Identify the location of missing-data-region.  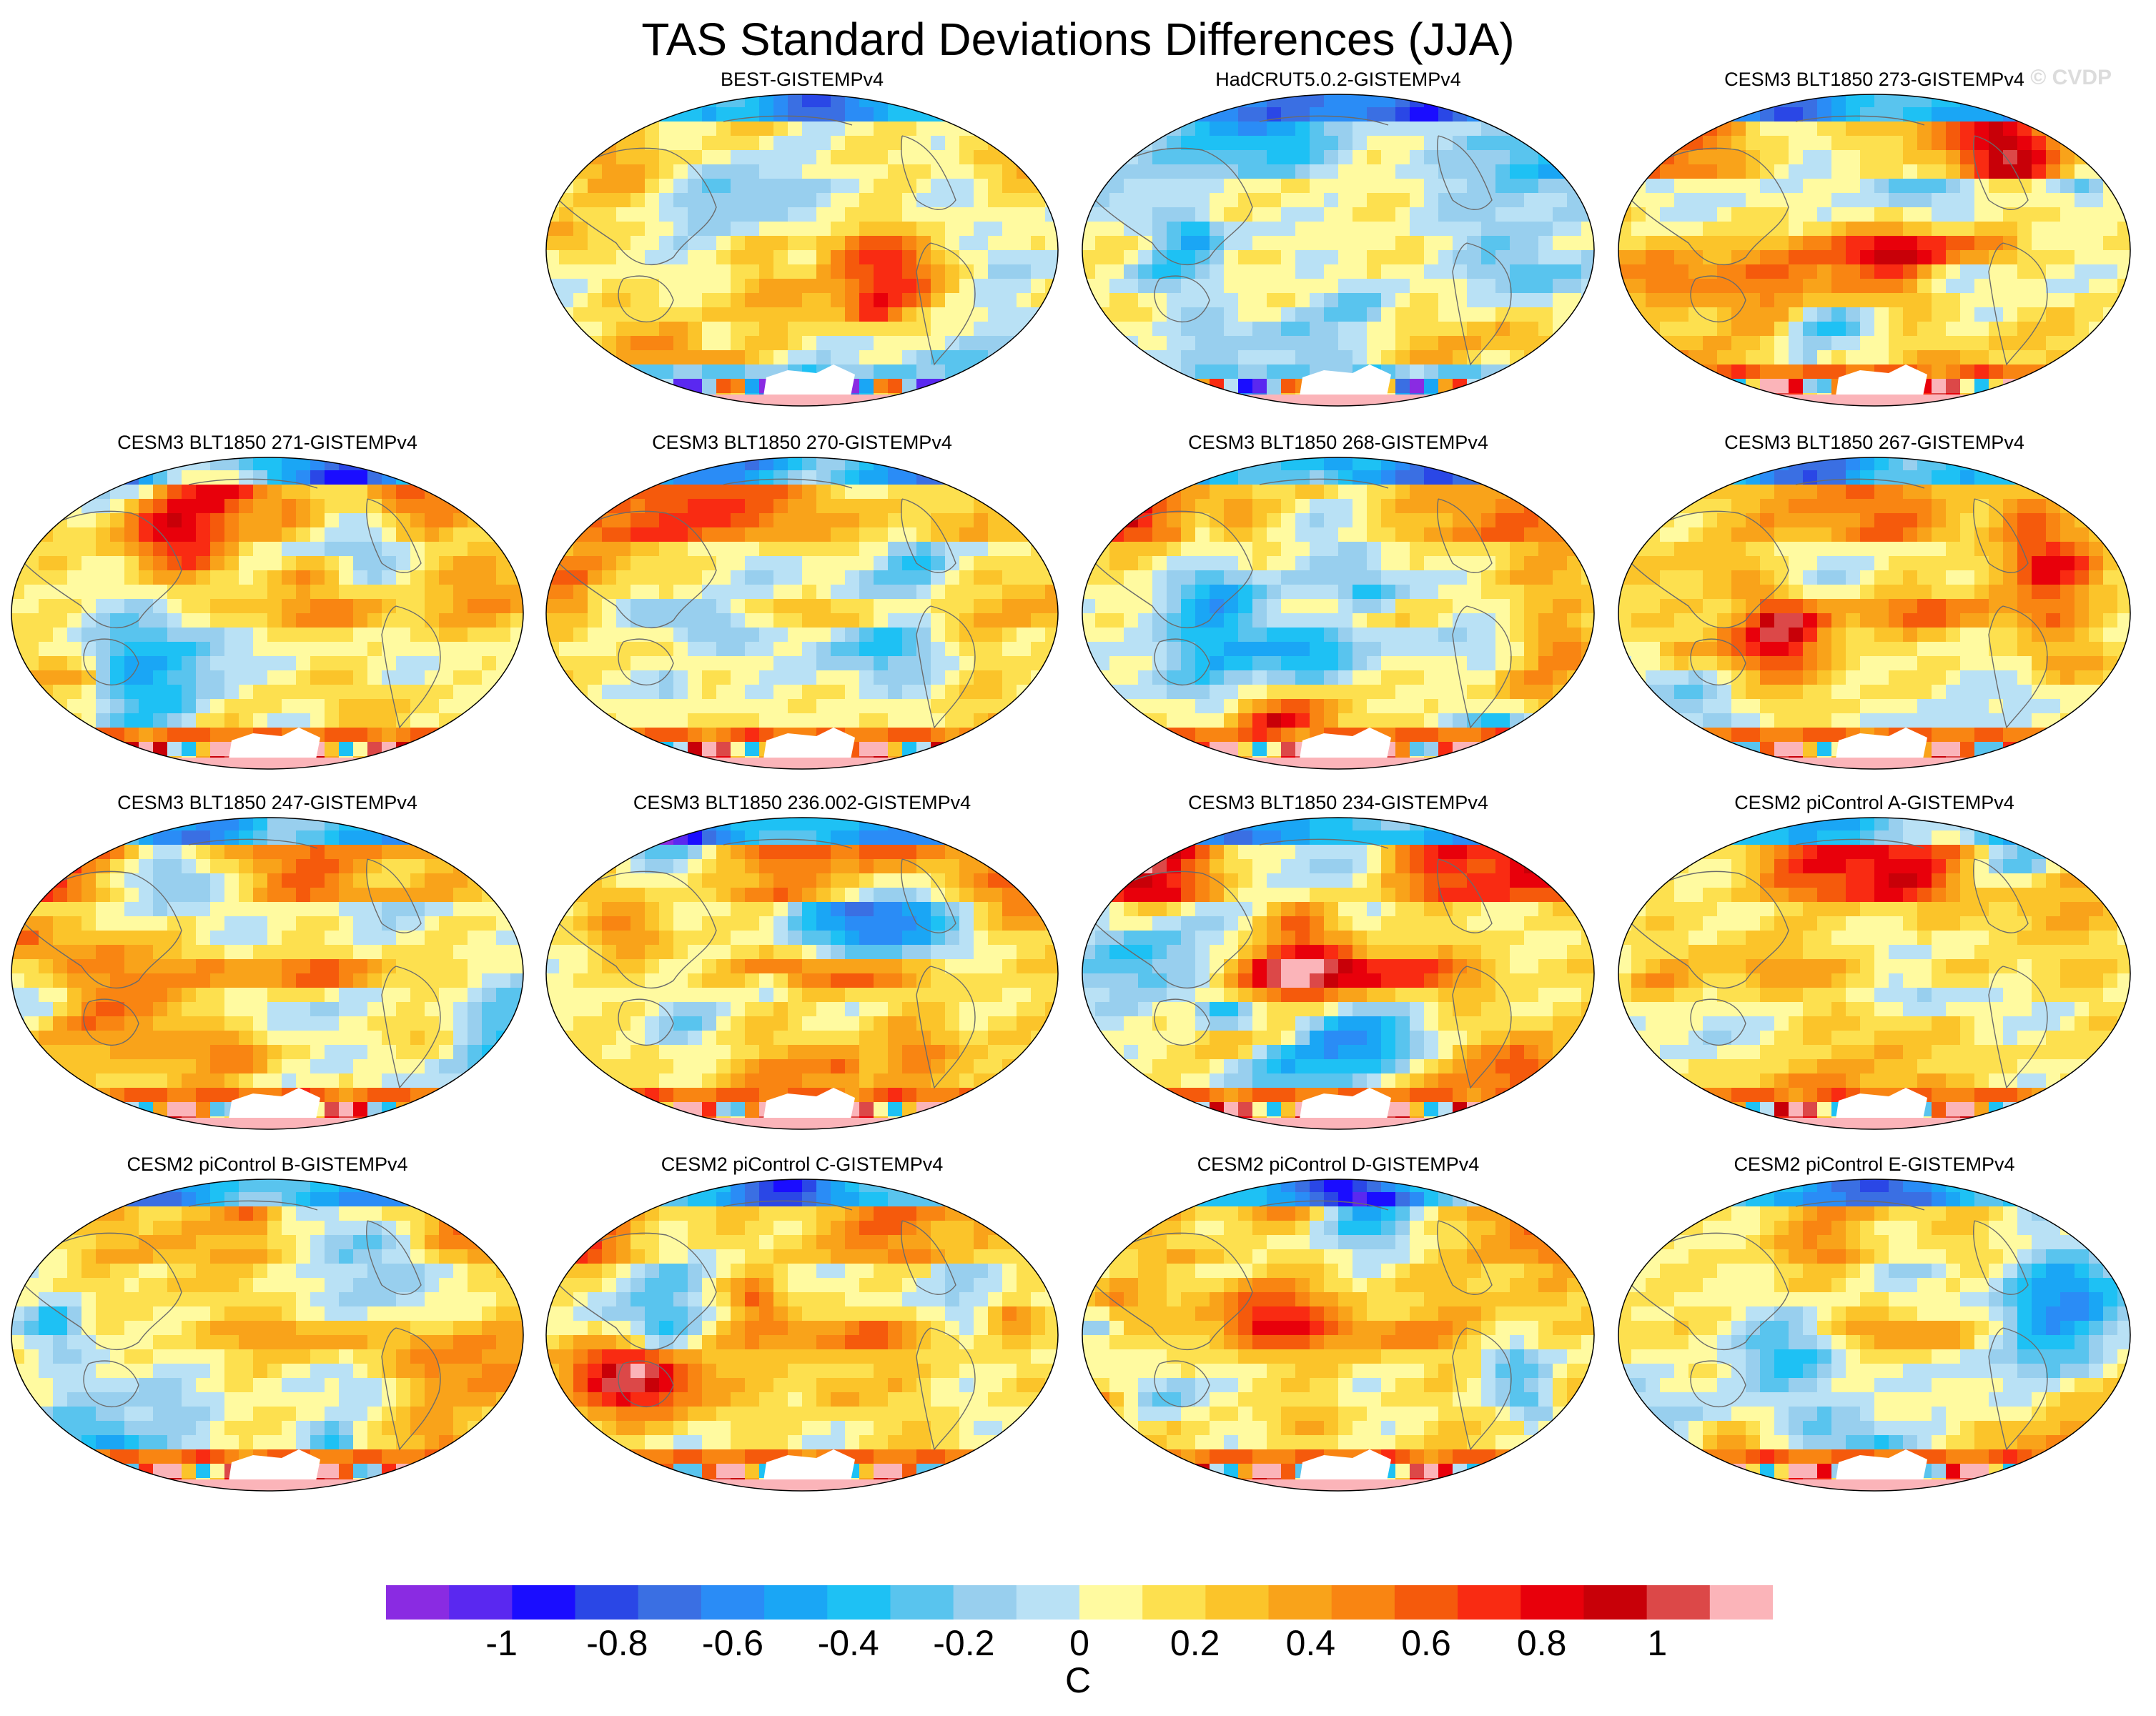
(1881, 380).